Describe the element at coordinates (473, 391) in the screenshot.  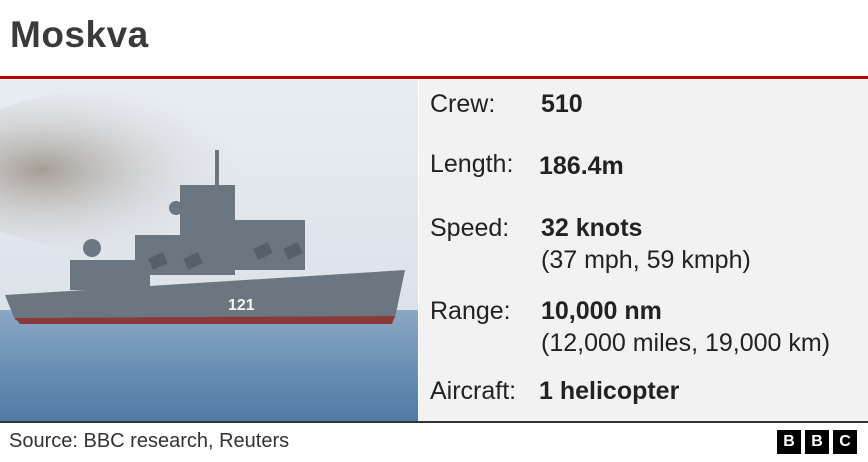
I see `spec-label: Aircraft:` at that location.